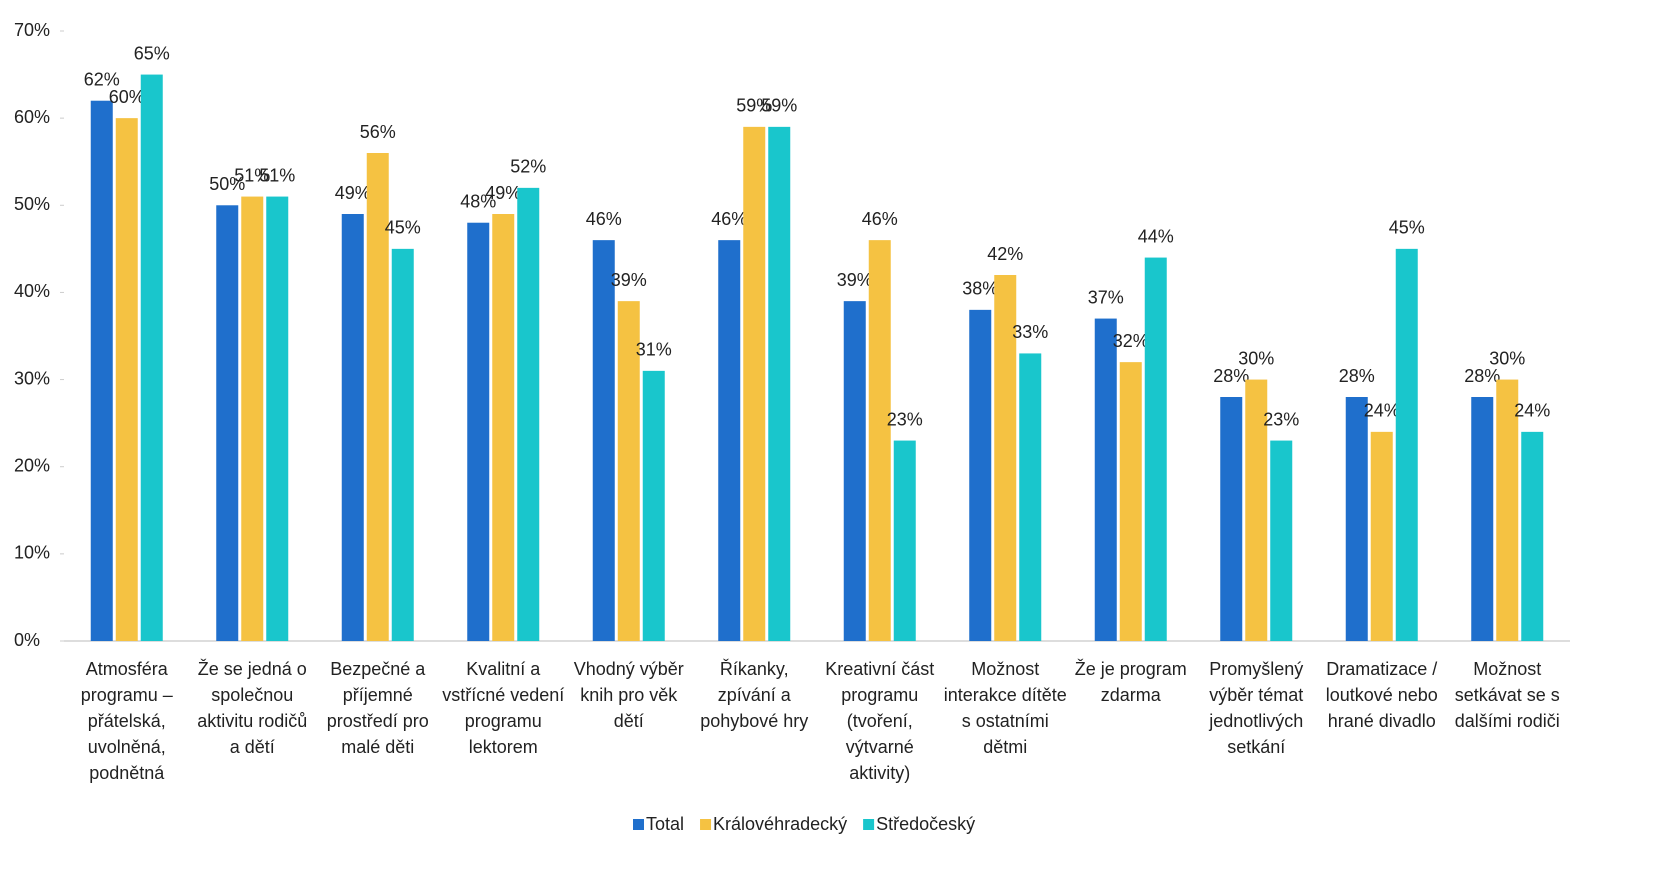 This screenshot has height=891, width=1671. Describe the element at coordinates (980, 289) in the screenshot. I see `value-label: 38%` at that location.